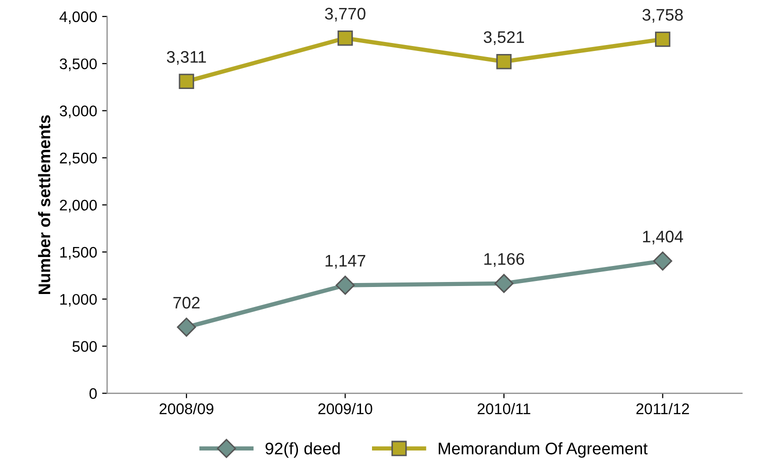 This screenshot has height=471, width=765. What do you see at coordinates (662, 408) in the screenshot?
I see `x-tick-label: 2011/12` at bounding box center [662, 408].